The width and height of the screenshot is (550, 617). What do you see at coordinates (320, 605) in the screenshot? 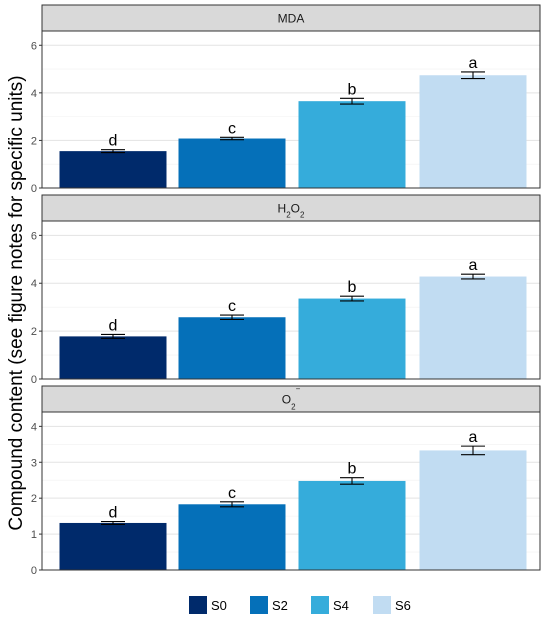
I see `legend-swatch-s4` at bounding box center [320, 605].